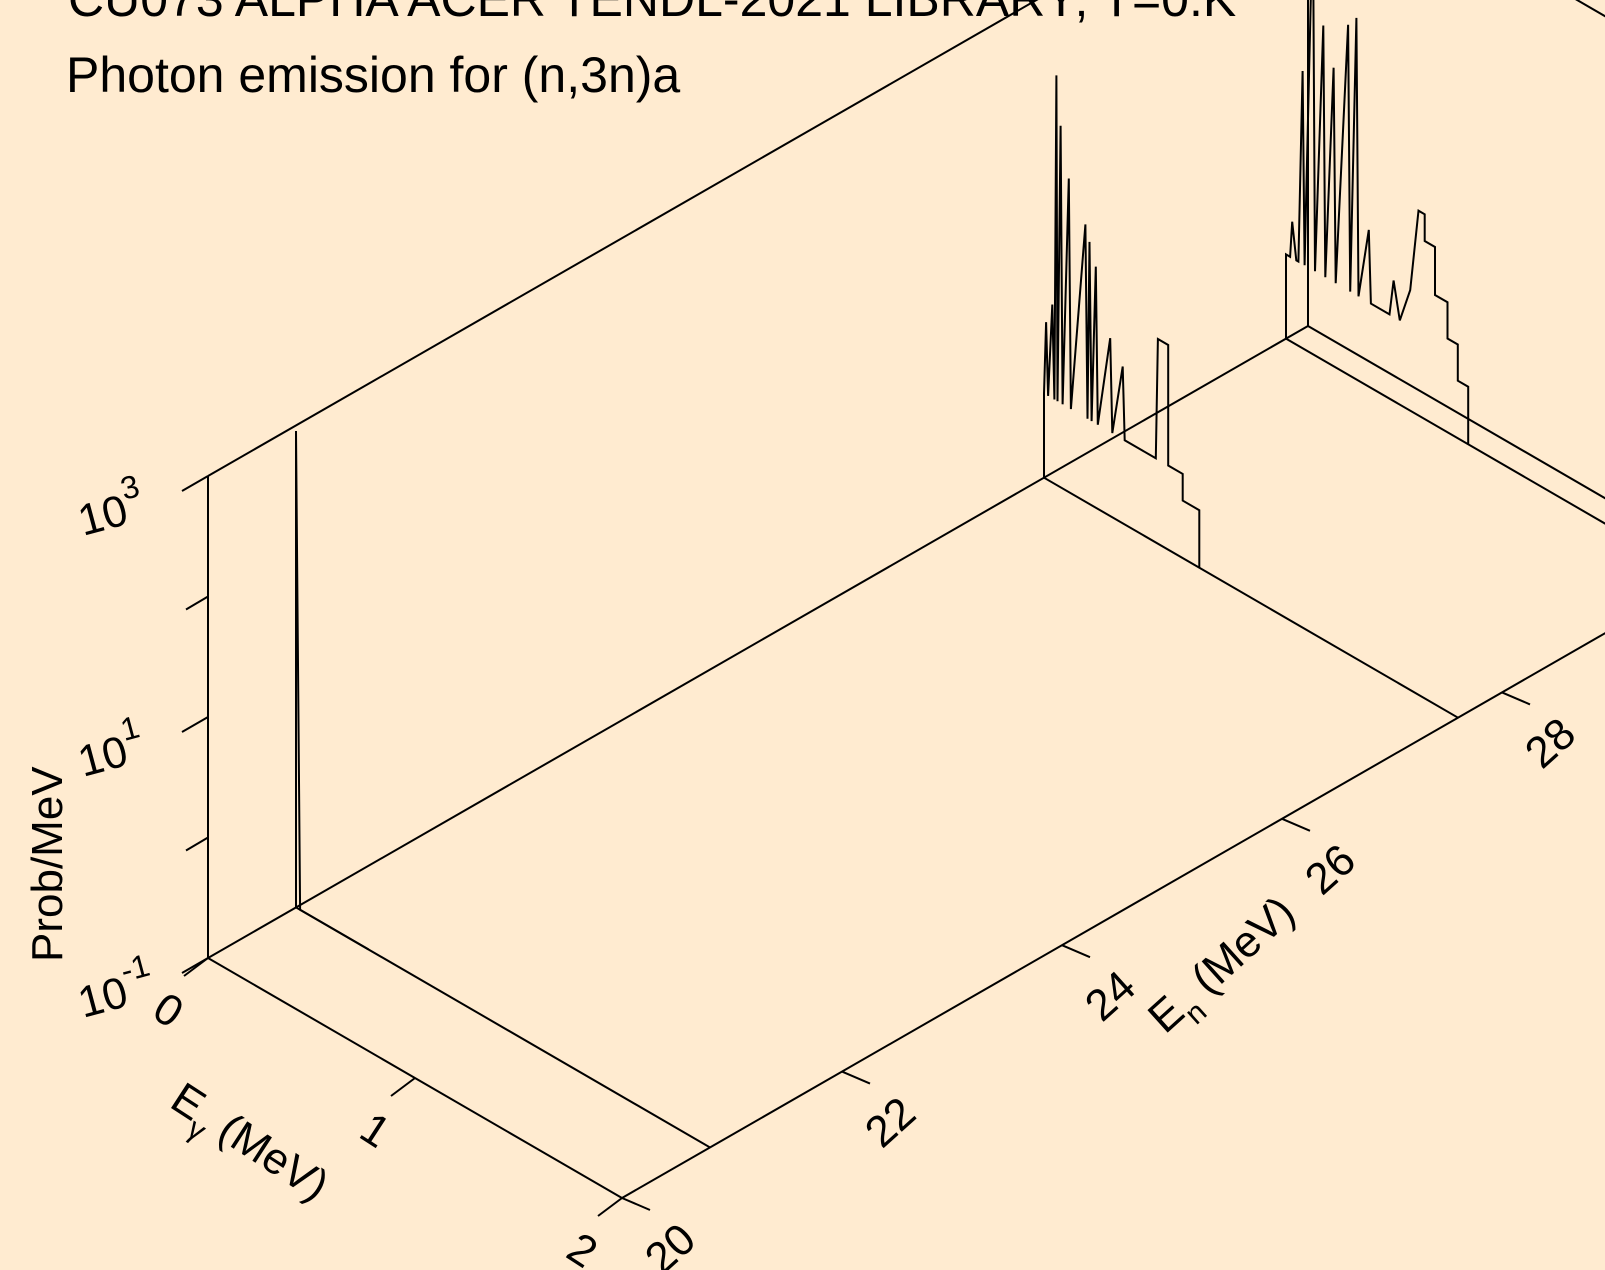 The image size is (1605, 1270). I want to click on y-tick-label: 26, so click(1330, 869).